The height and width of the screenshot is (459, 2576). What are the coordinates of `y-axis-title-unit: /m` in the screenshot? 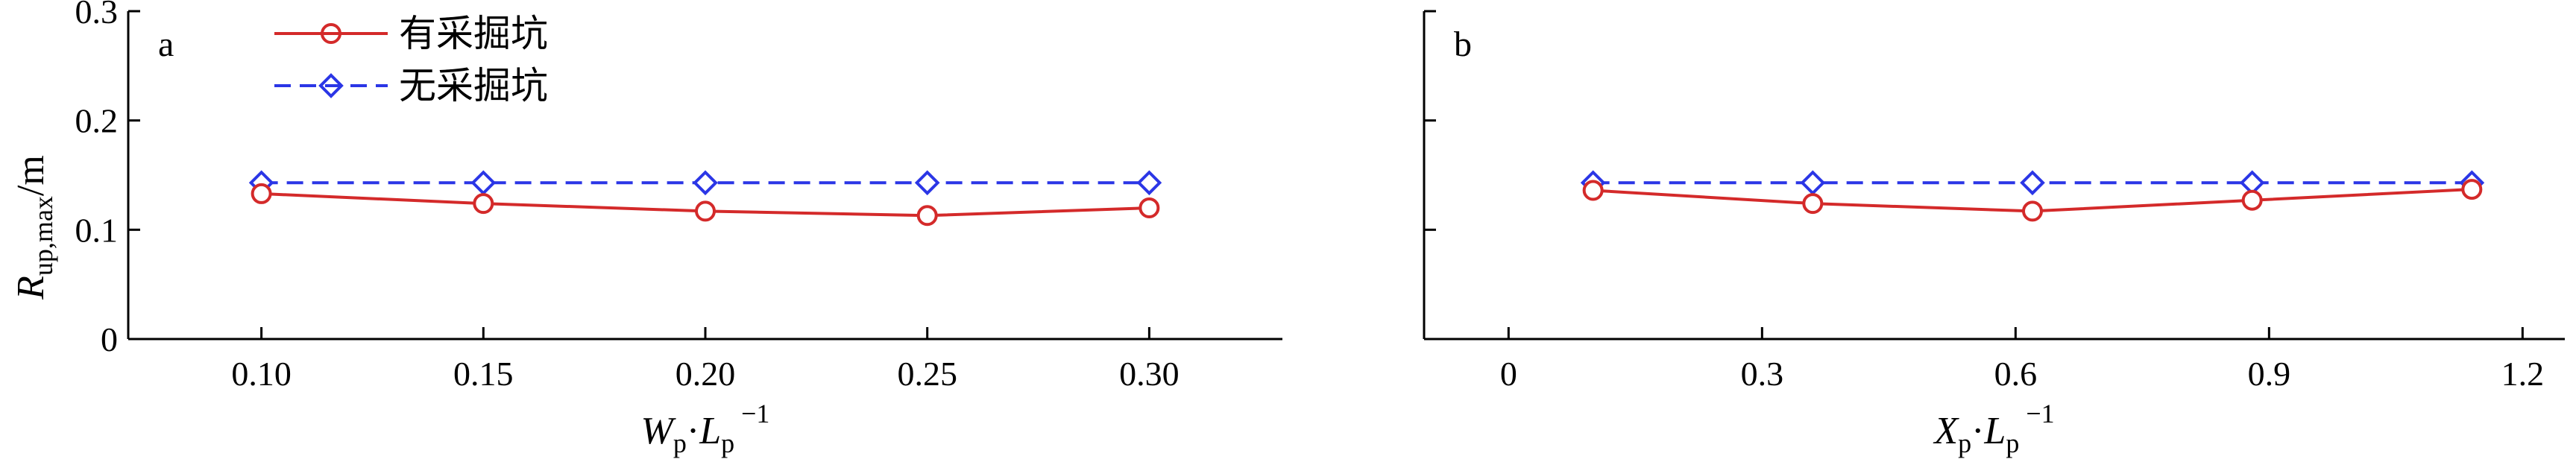 It's located at (31, 175).